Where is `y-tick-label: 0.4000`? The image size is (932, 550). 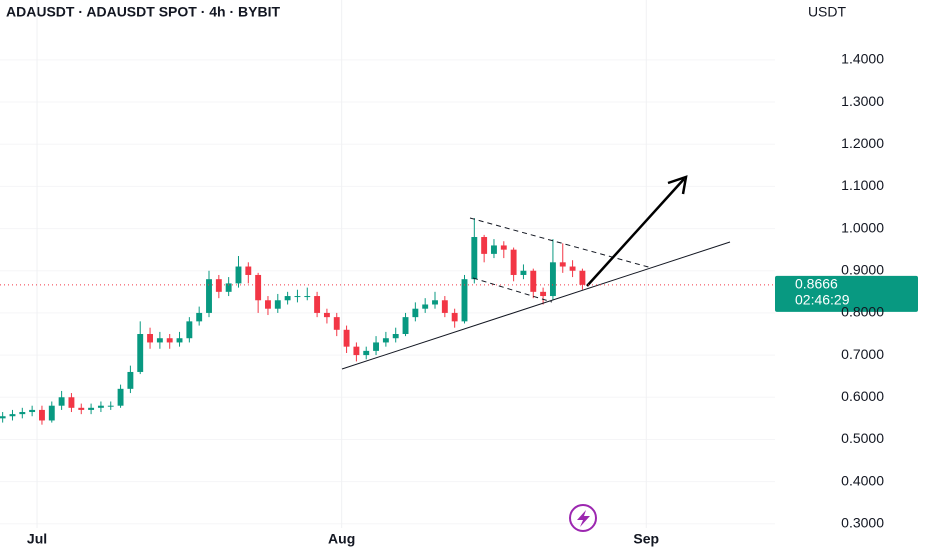 y-tick-label: 0.4000 is located at coordinates (862, 480).